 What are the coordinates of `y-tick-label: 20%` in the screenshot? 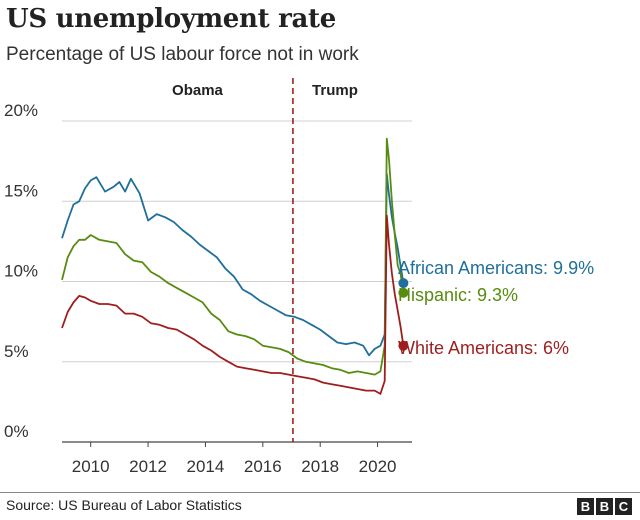 It's located at (21, 110).